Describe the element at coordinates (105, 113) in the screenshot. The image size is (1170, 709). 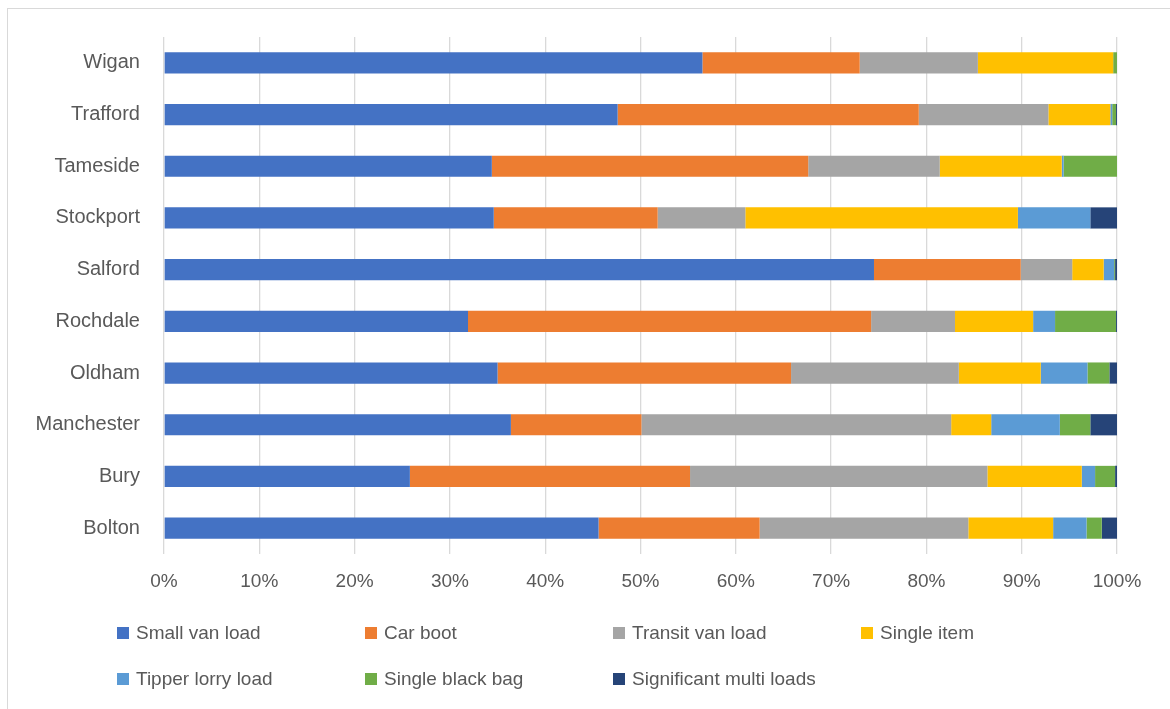
I see `y-tick-label: Trafford` at that location.